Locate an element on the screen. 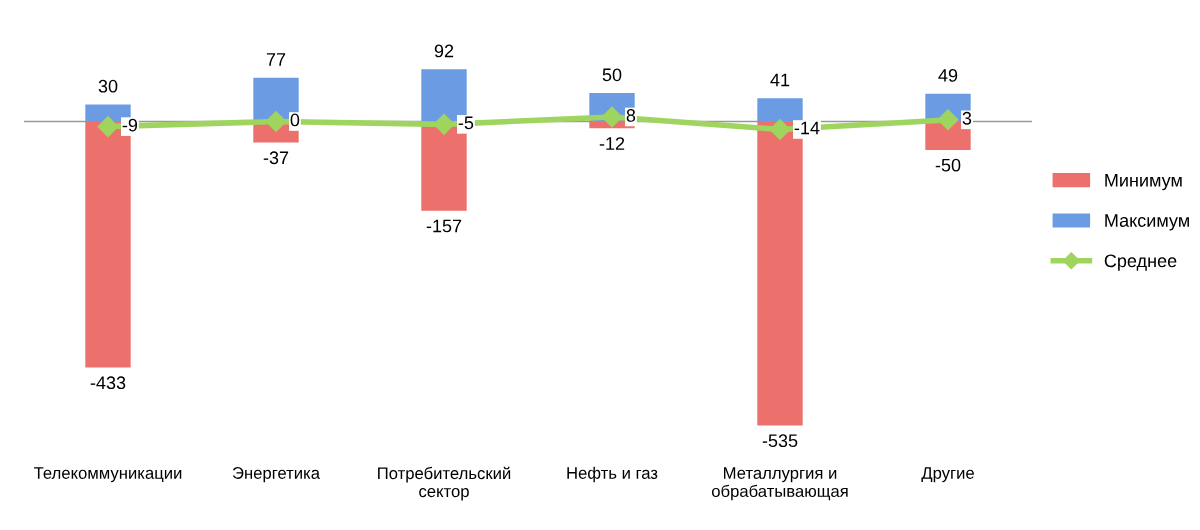 The image size is (1200, 530). data-label: -433 is located at coordinates (108, 383).